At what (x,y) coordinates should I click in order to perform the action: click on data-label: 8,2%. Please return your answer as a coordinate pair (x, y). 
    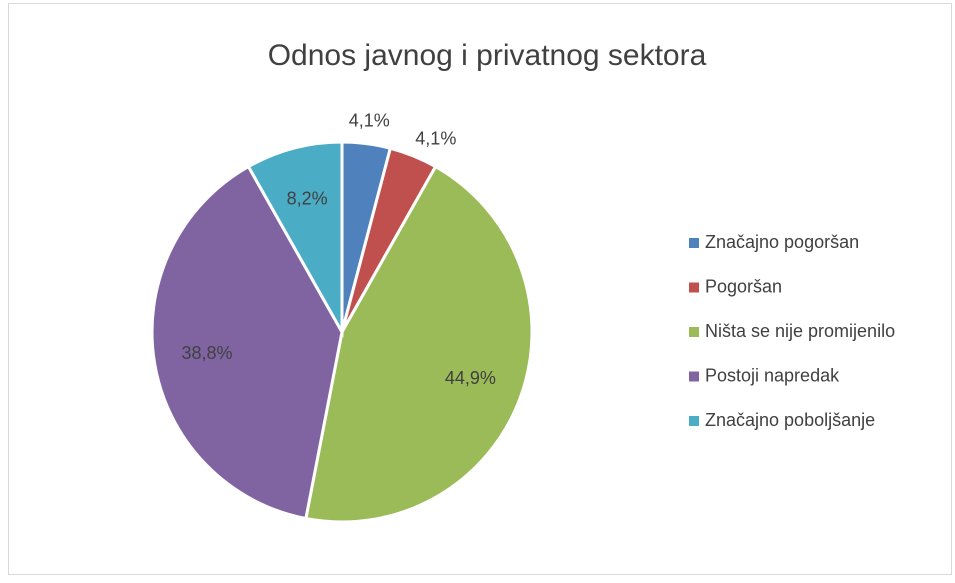
    Looking at the image, I should click on (307, 198).